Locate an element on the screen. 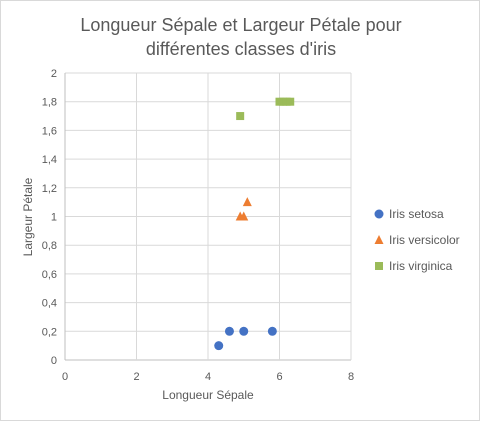 Image resolution: width=480 pixels, height=422 pixels. legend-label: Iris setosa is located at coordinates (416, 214).